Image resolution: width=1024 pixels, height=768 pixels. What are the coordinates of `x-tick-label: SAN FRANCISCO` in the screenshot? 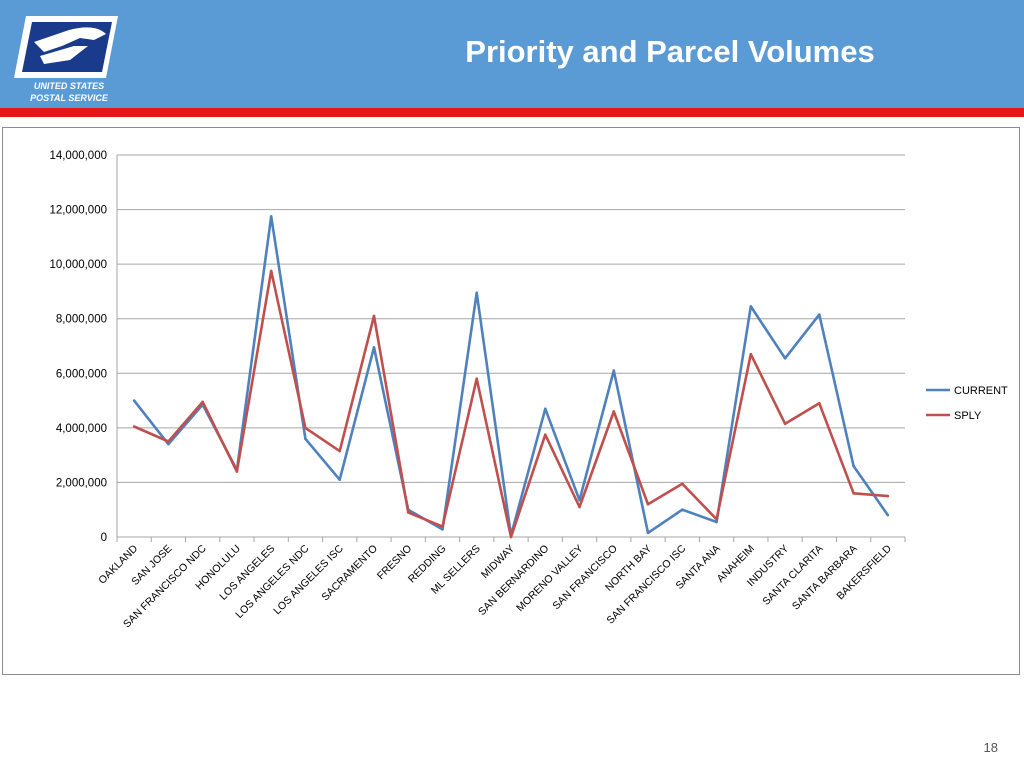 It's located at (585, 578).